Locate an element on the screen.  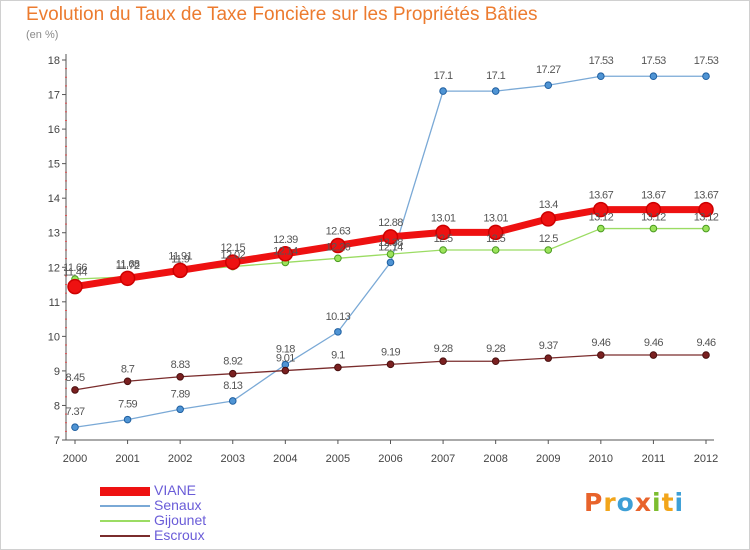
data-label: 7.37 is located at coordinates (74, 412).